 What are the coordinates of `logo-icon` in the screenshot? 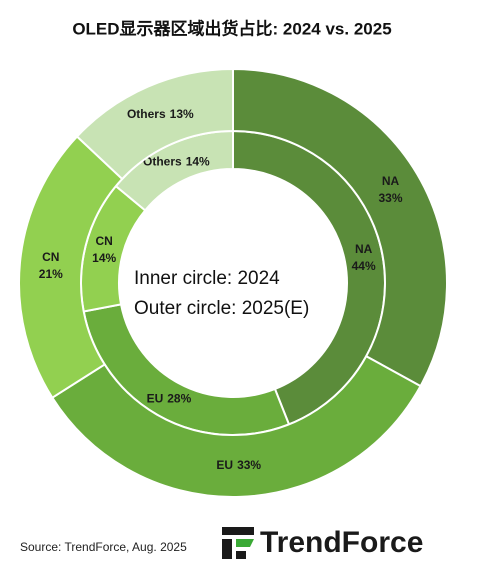 It's located at (238, 543).